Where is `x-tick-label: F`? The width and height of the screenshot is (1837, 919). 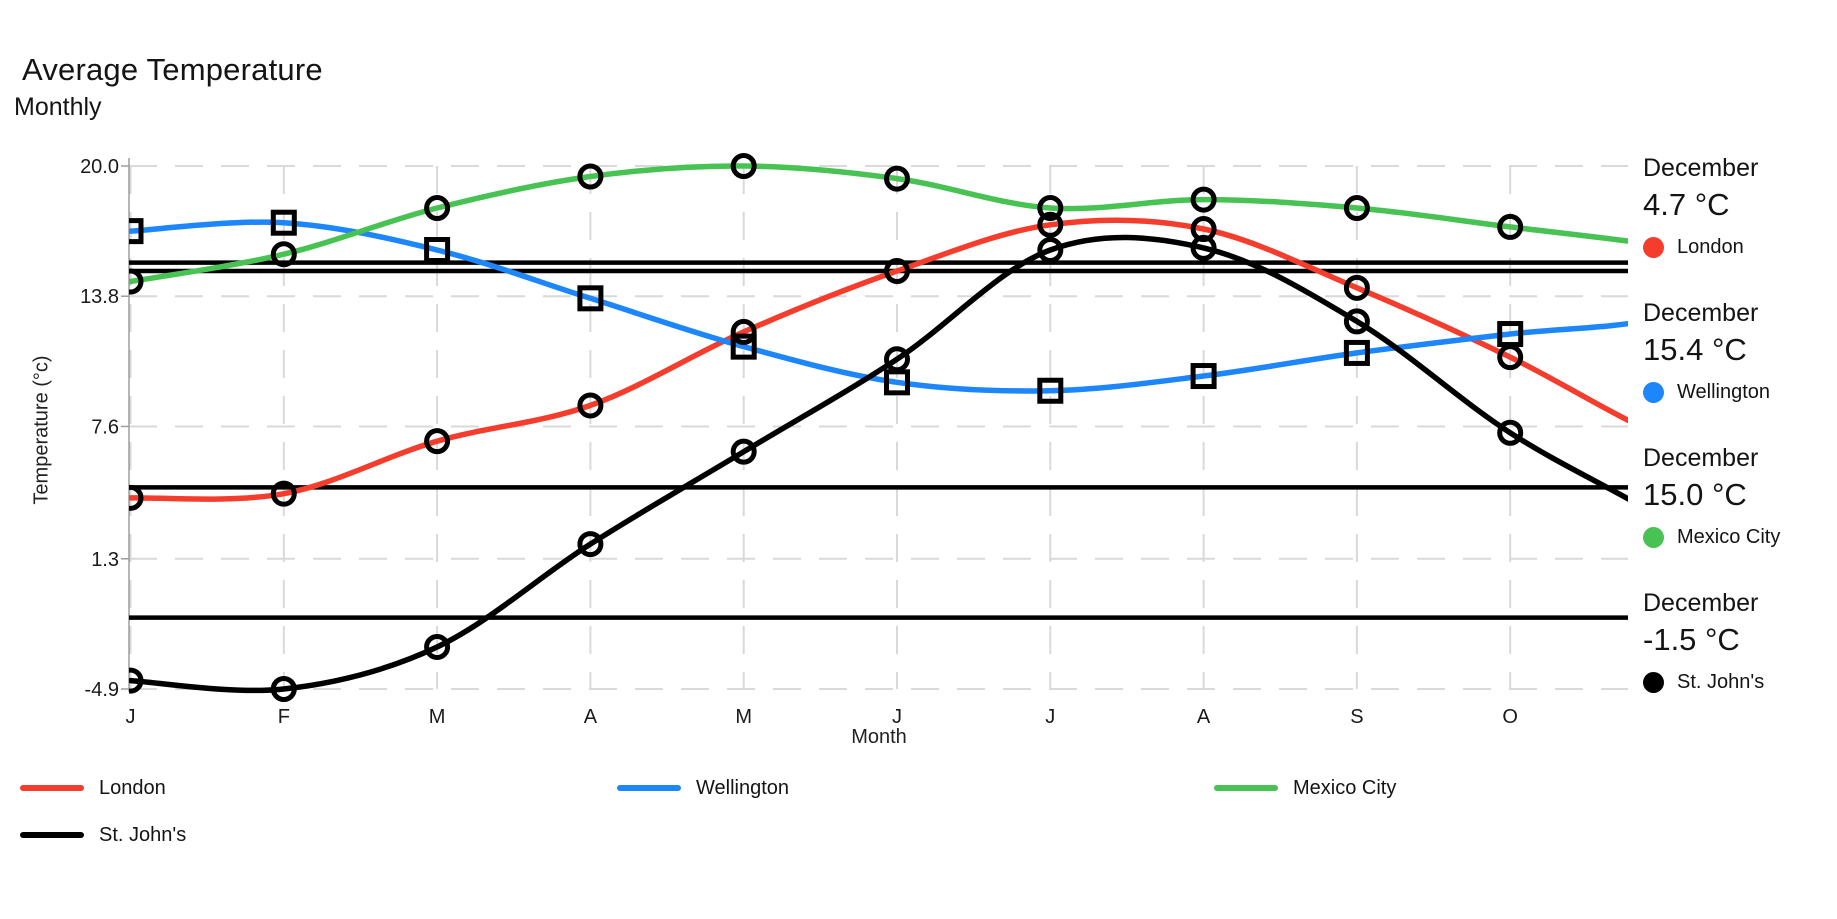
x-tick-label: F is located at coordinates (284, 717).